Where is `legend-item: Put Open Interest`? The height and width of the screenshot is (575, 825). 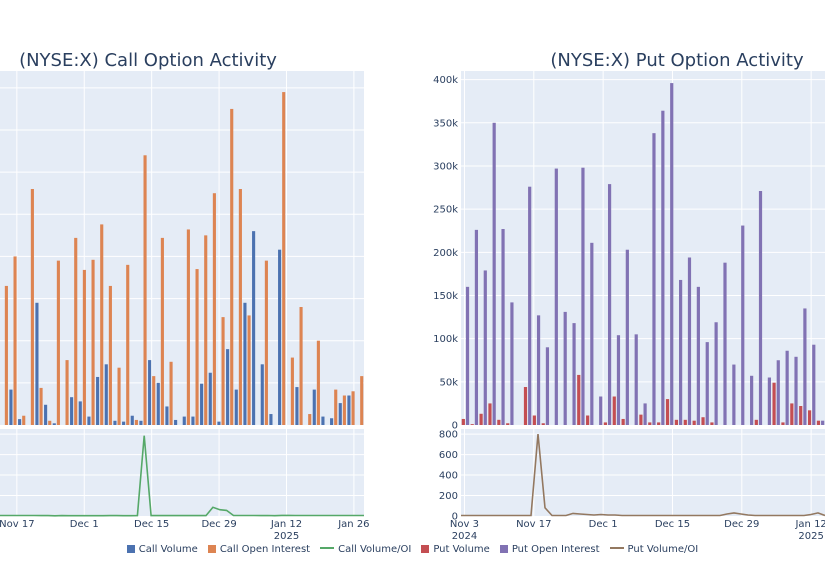 legend-item: Put Open Interest is located at coordinates (549, 549).